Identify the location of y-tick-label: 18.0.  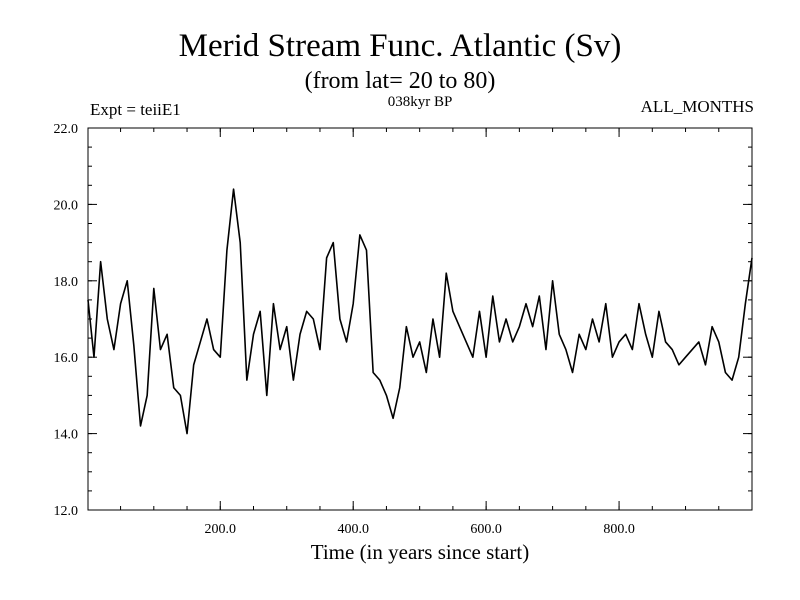
(66, 282).